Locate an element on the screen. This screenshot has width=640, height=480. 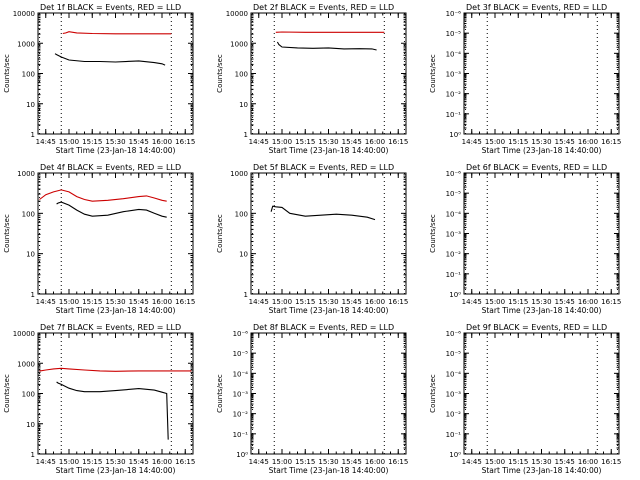
y-tick-label: 10000 is located at coordinates (237, 14).